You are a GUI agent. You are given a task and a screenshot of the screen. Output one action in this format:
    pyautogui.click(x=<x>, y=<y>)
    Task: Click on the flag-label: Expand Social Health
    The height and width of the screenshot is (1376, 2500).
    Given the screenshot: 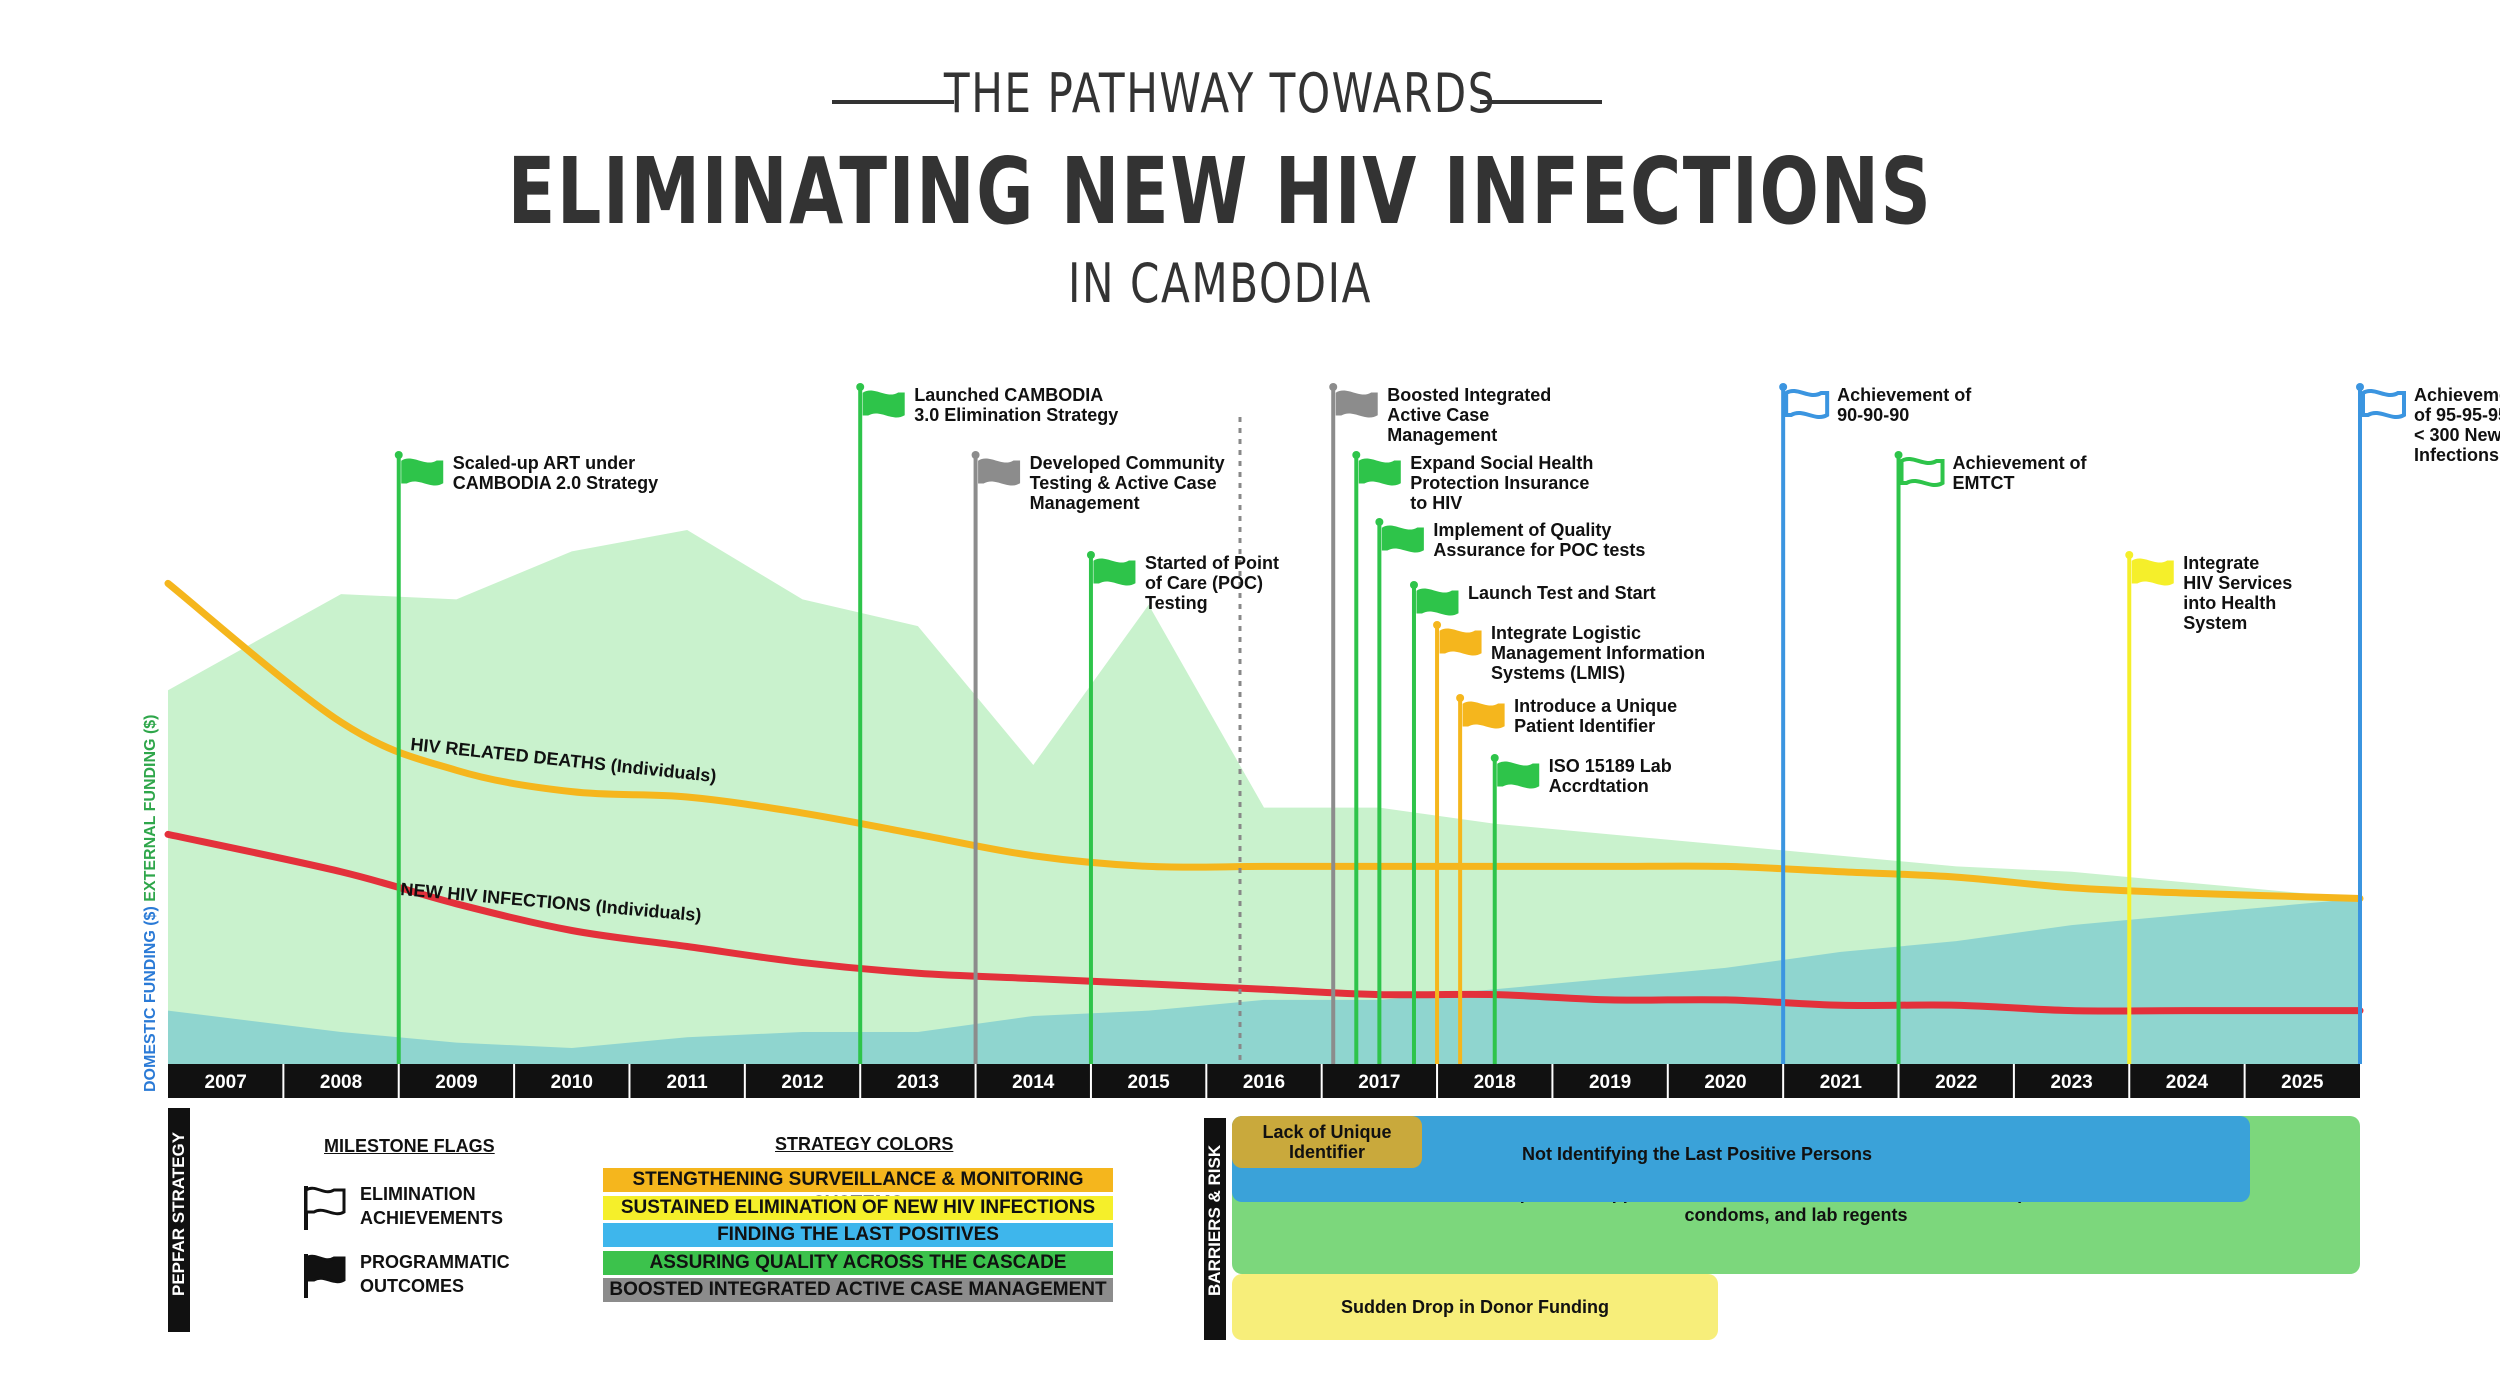 What is the action you would take?
    pyautogui.click(x=1501, y=463)
    